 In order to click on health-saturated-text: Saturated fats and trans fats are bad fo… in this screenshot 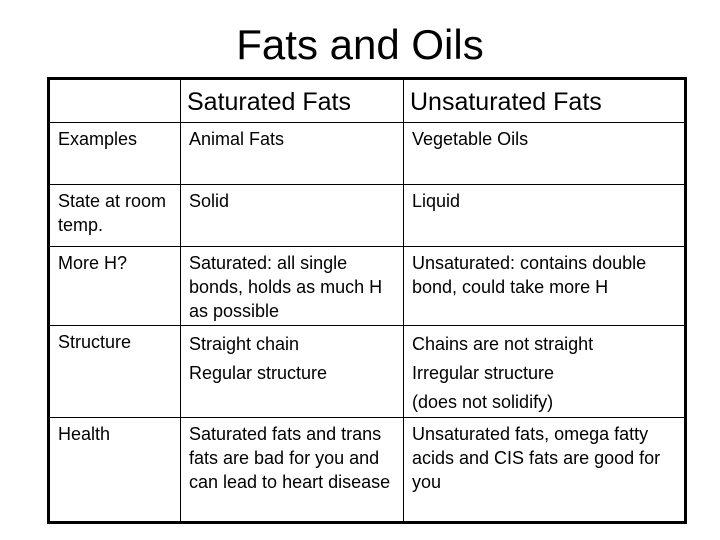, I will do `click(290, 458)`.